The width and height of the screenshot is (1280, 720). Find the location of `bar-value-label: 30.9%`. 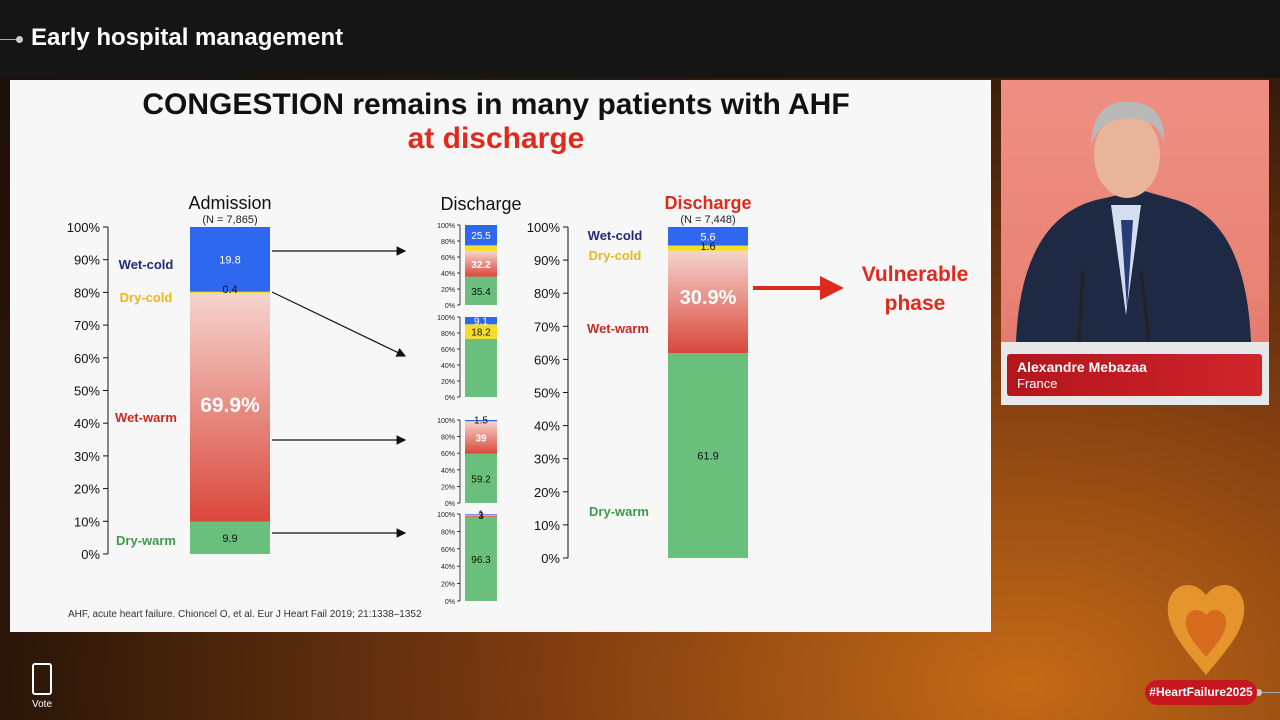

bar-value-label: 30.9% is located at coordinates (708, 298).